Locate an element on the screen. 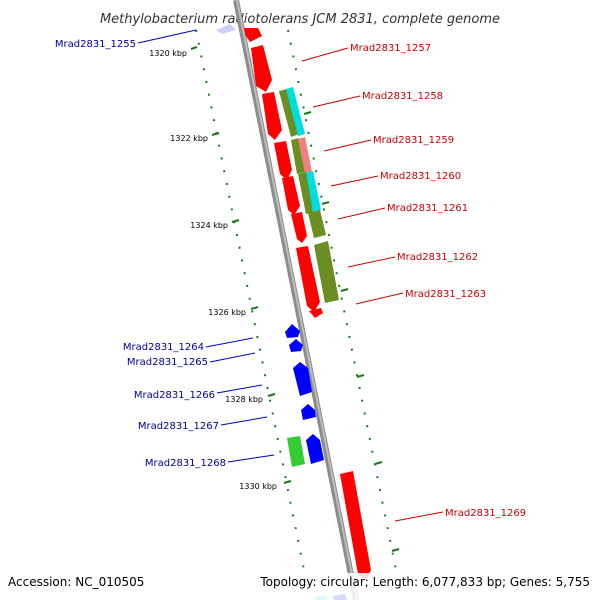 This screenshot has width=600, height=600. gene-label-1269: Mrad2831_1269 is located at coordinates (485, 513).